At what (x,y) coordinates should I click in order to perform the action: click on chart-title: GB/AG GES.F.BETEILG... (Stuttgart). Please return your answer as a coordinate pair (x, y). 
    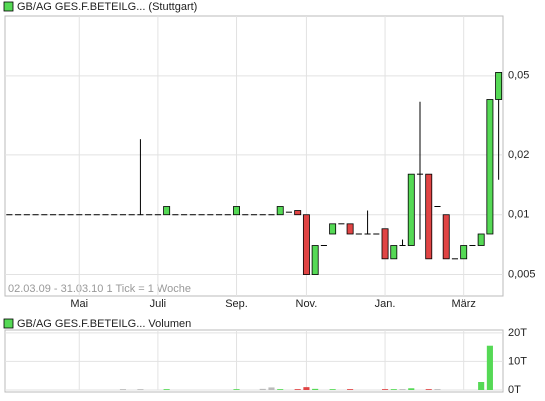
    Looking at the image, I should click on (107, 7).